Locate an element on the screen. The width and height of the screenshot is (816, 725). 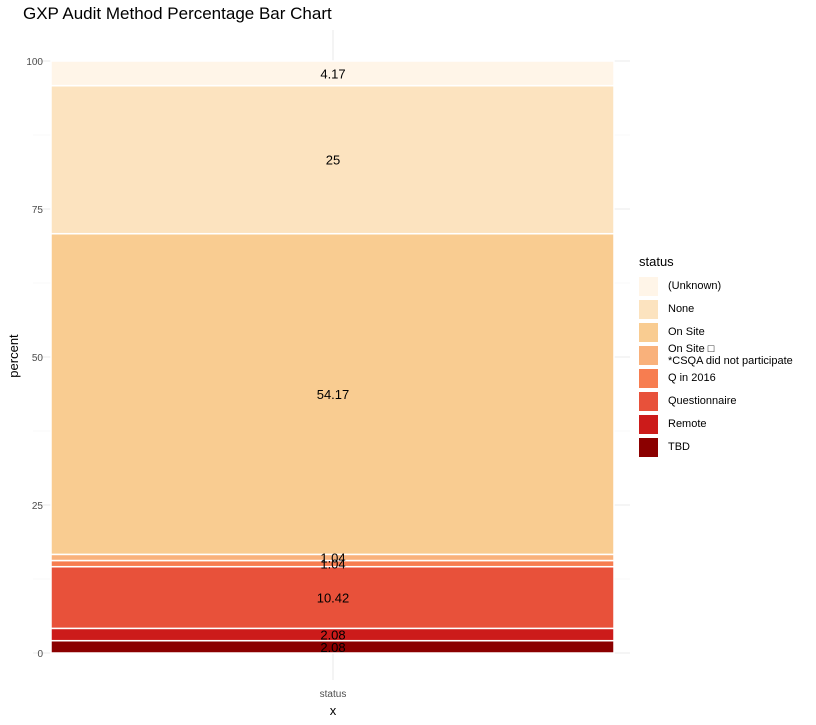
y-axis-label: percent is located at coordinates (13, 356).